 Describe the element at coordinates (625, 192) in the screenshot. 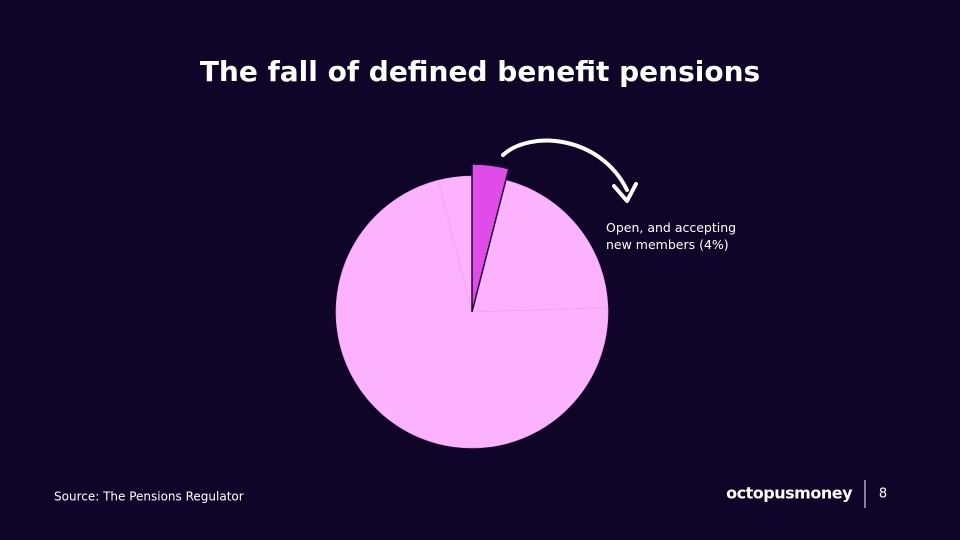

I see `arrow-head` at that location.